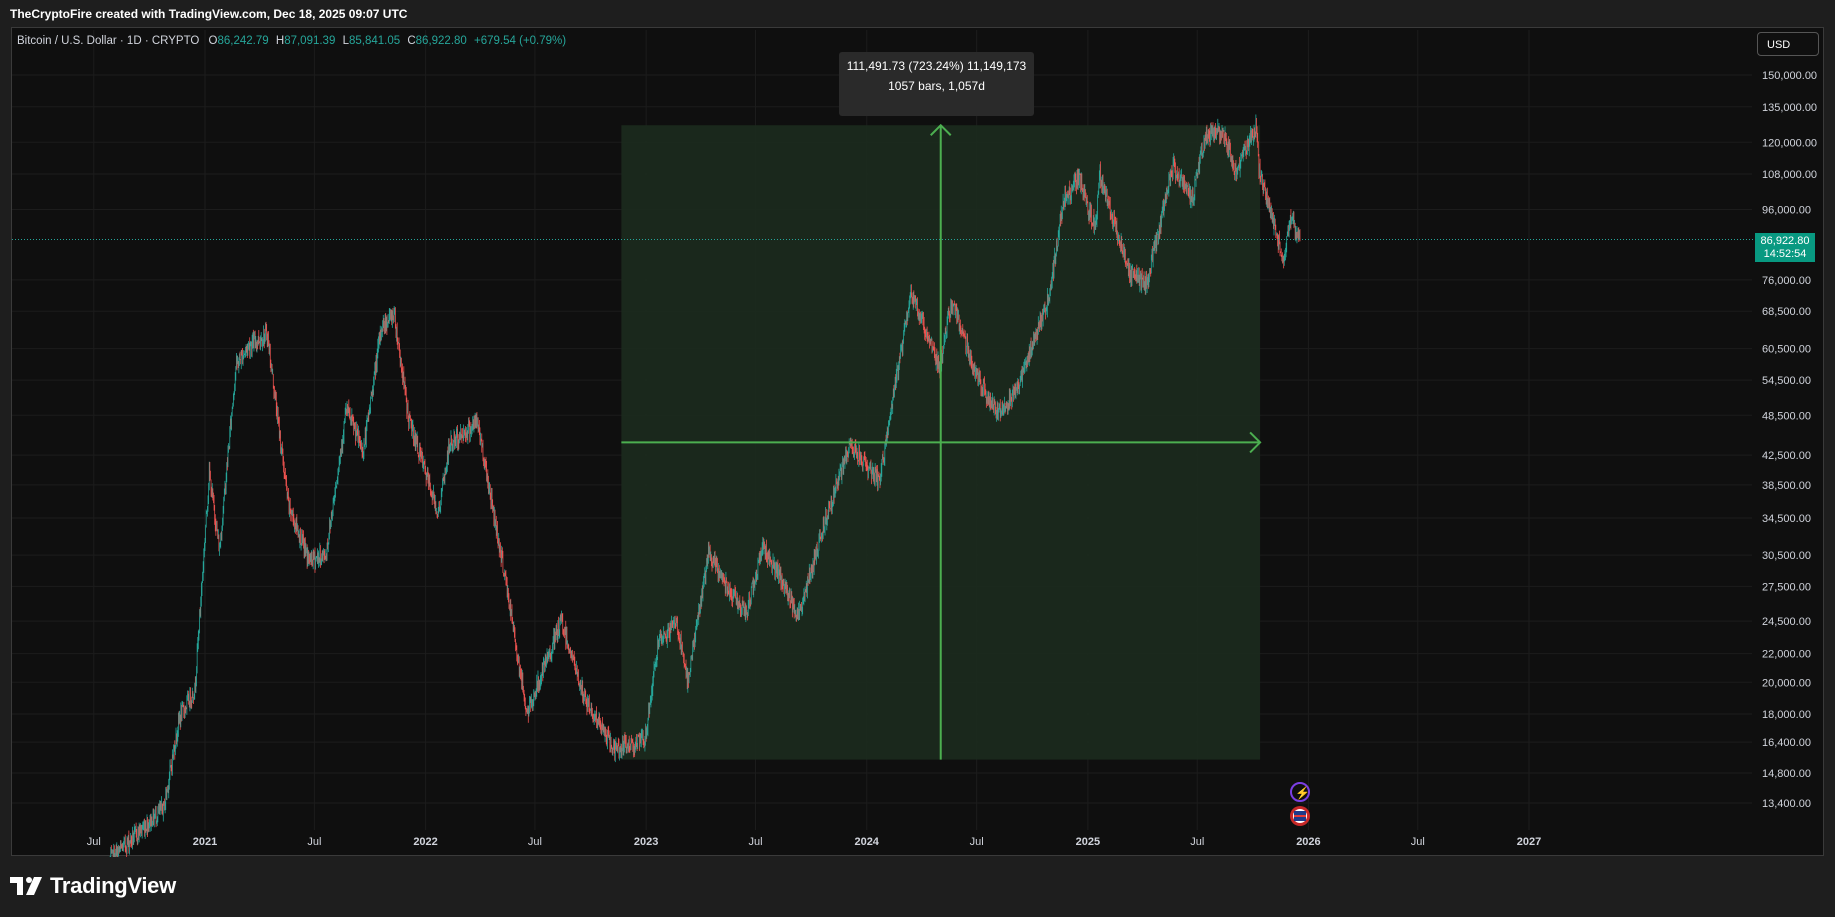  What do you see at coordinates (1786, 519) in the screenshot?
I see `y-tick-label: 34,500.00` at bounding box center [1786, 519].